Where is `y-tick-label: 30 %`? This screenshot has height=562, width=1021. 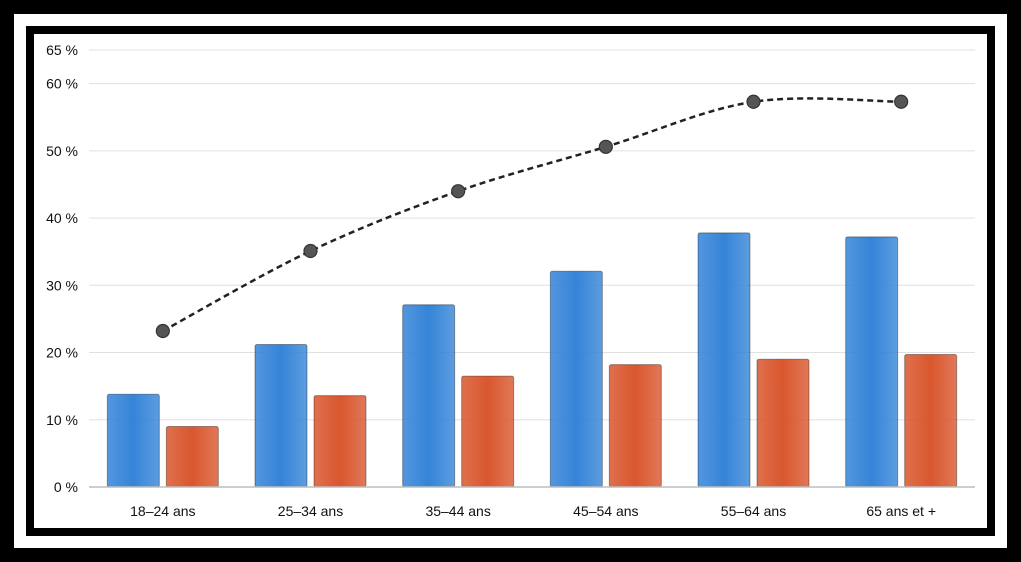
y-tick-label: 30 % is located at coordinates (62, 285).